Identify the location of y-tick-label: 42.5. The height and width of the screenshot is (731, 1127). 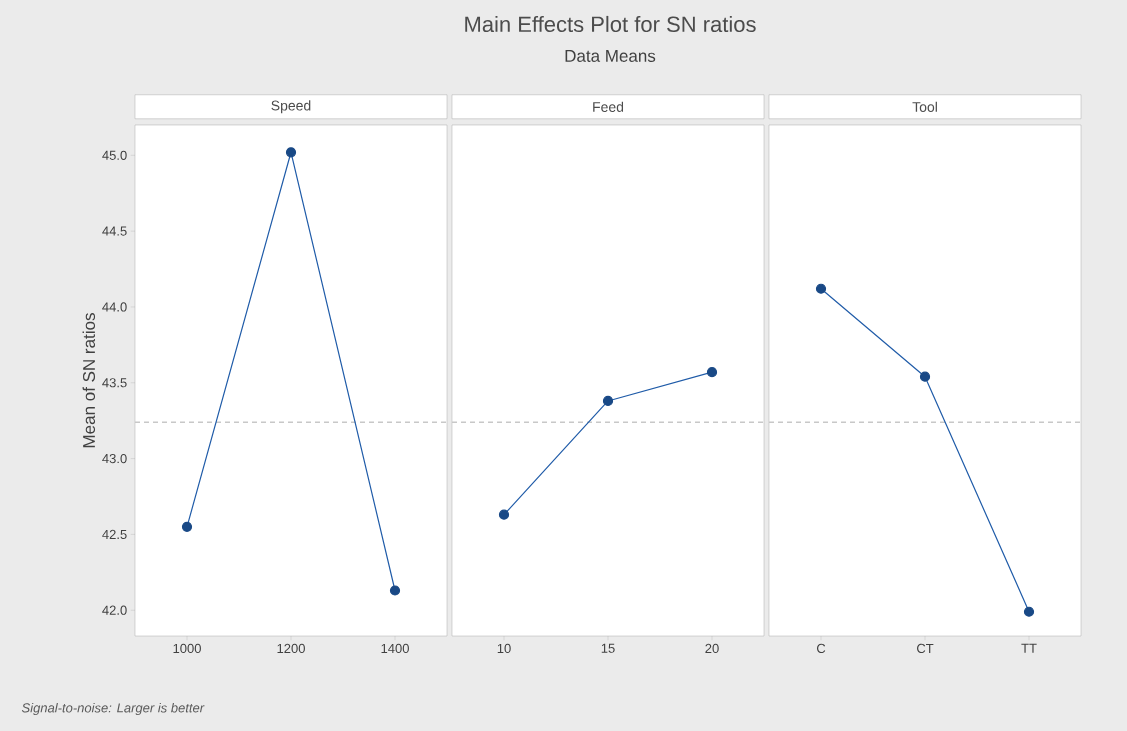
(114, 534).